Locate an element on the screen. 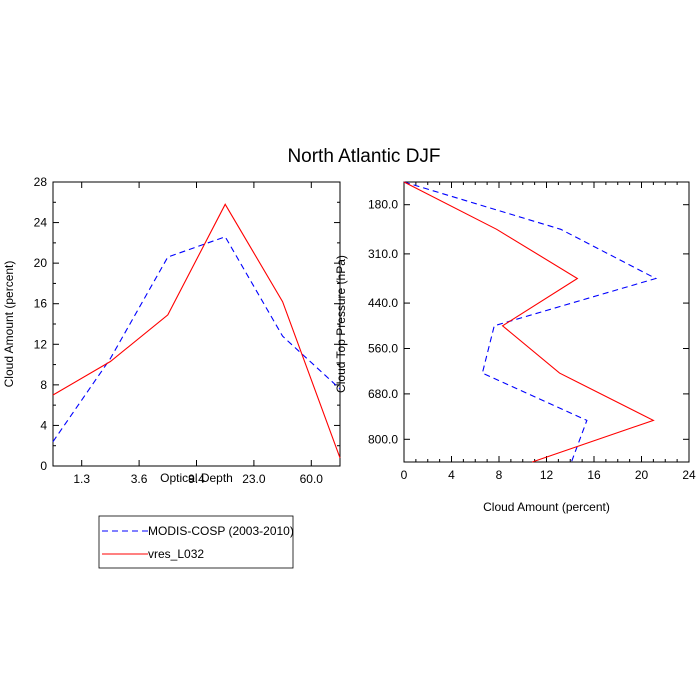 The width and height of the screenshot is (700, 700). left-y-tick-label: 4 is located at coordinates (43, 425).